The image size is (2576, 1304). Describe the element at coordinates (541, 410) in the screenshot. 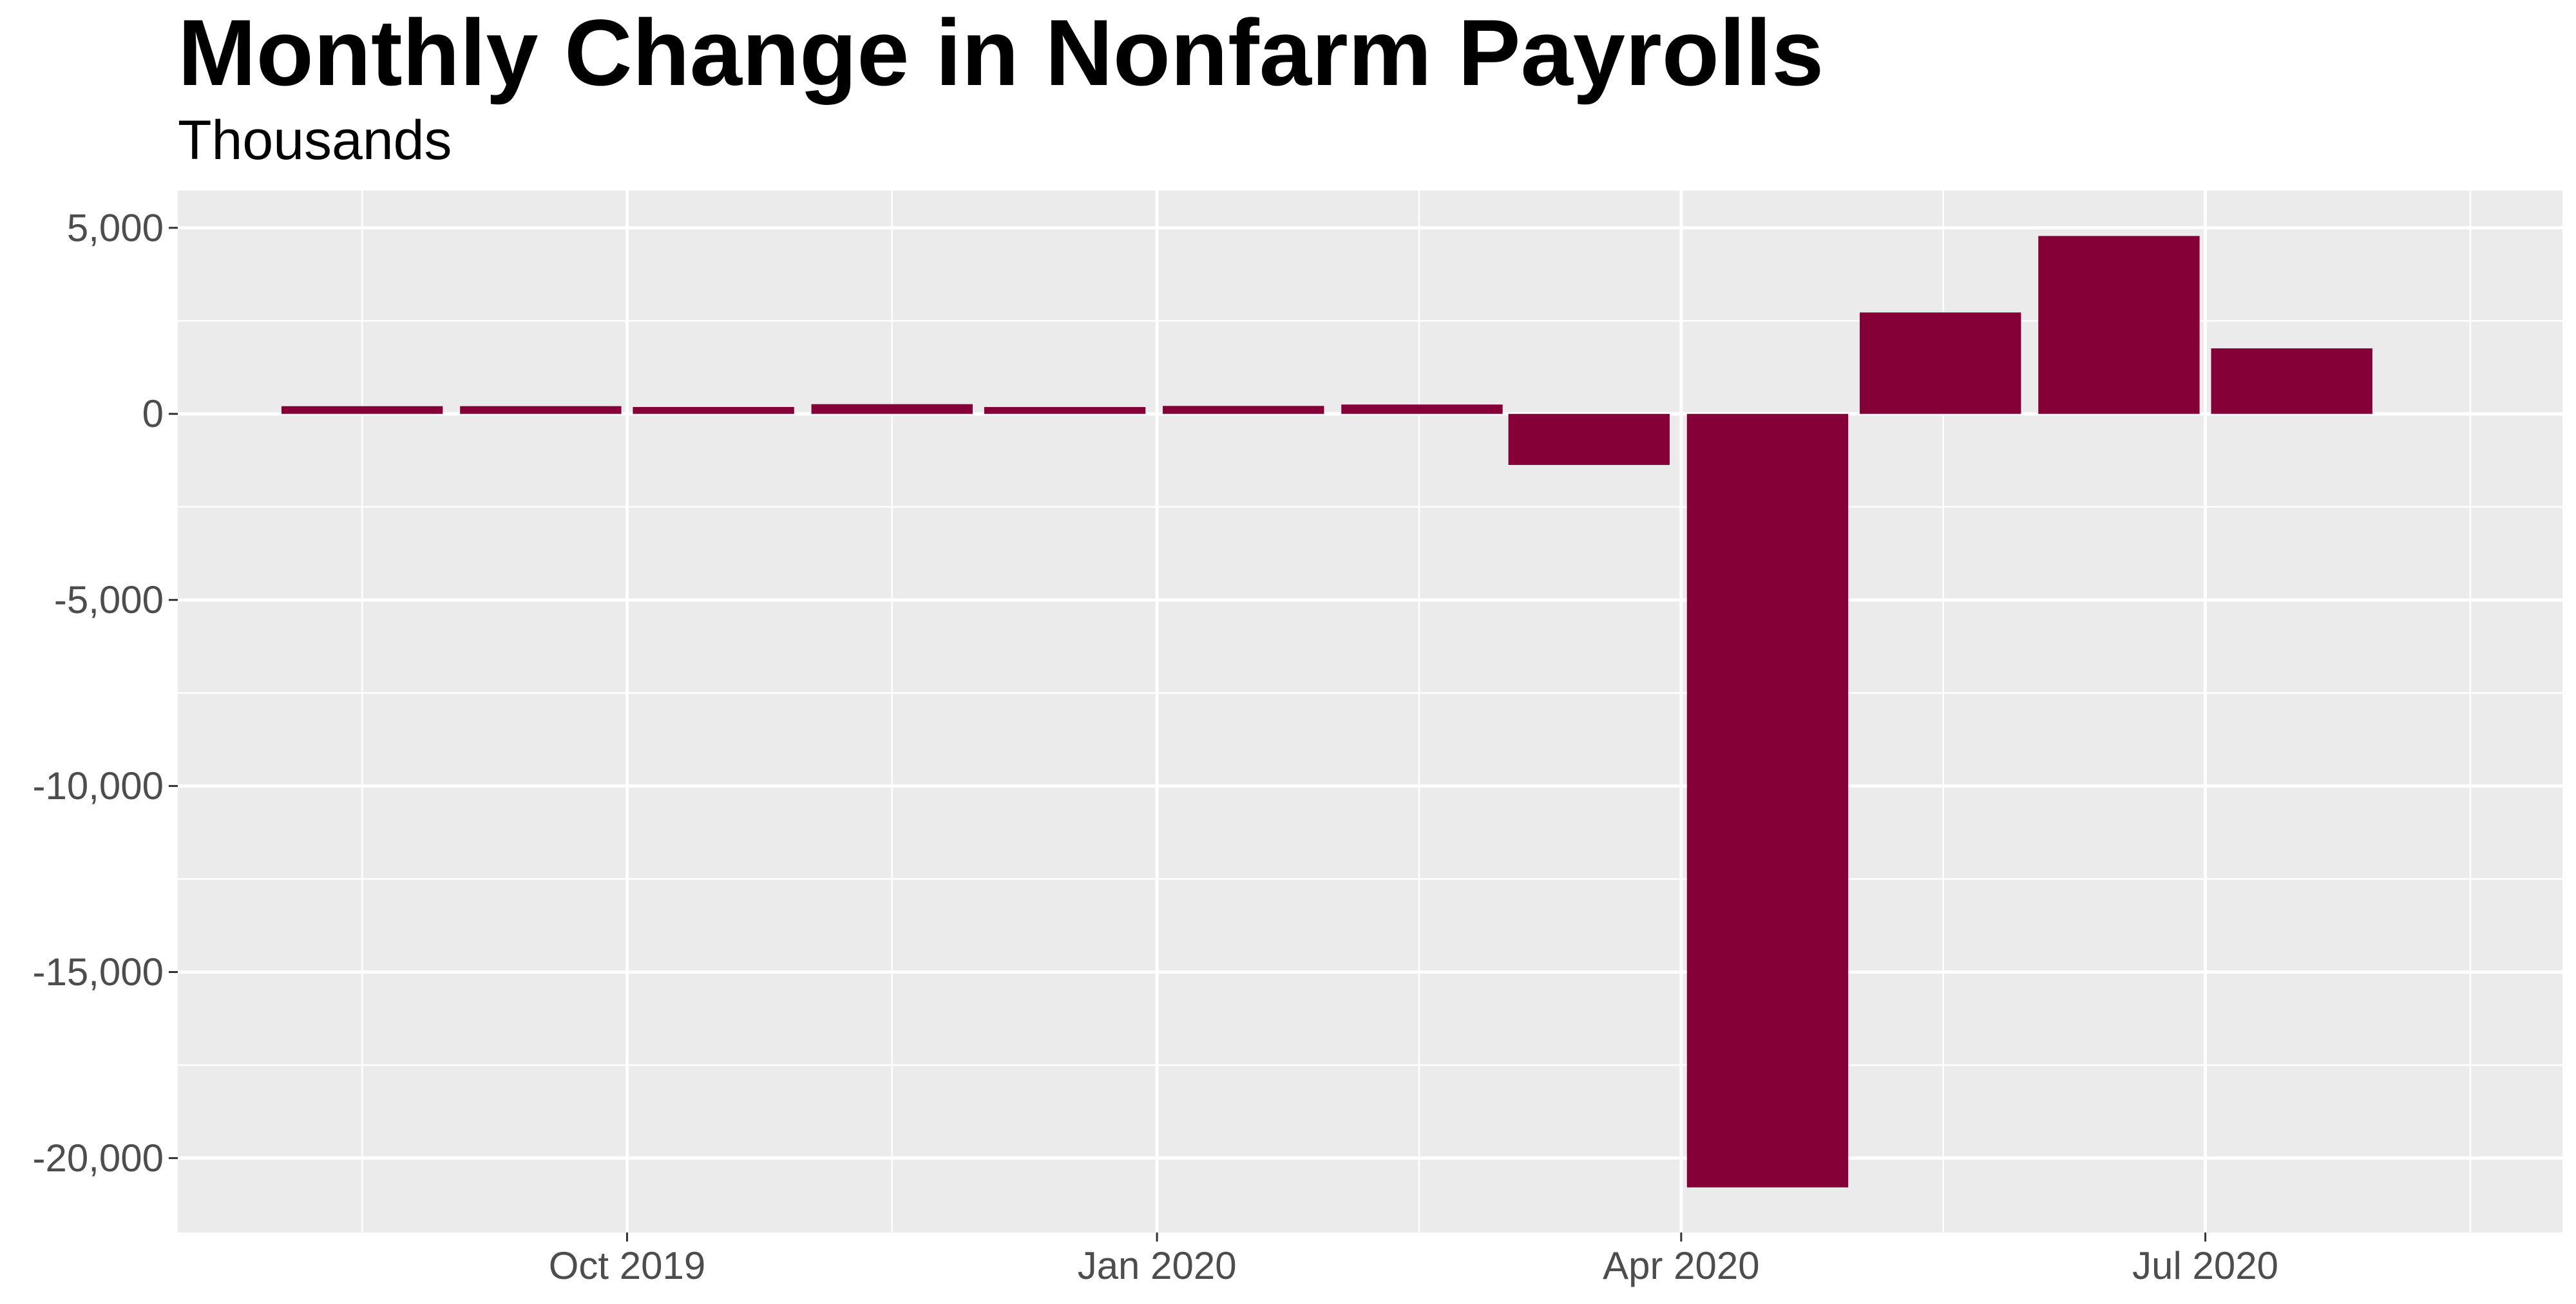

I see `bar-sep-2019` at that location.